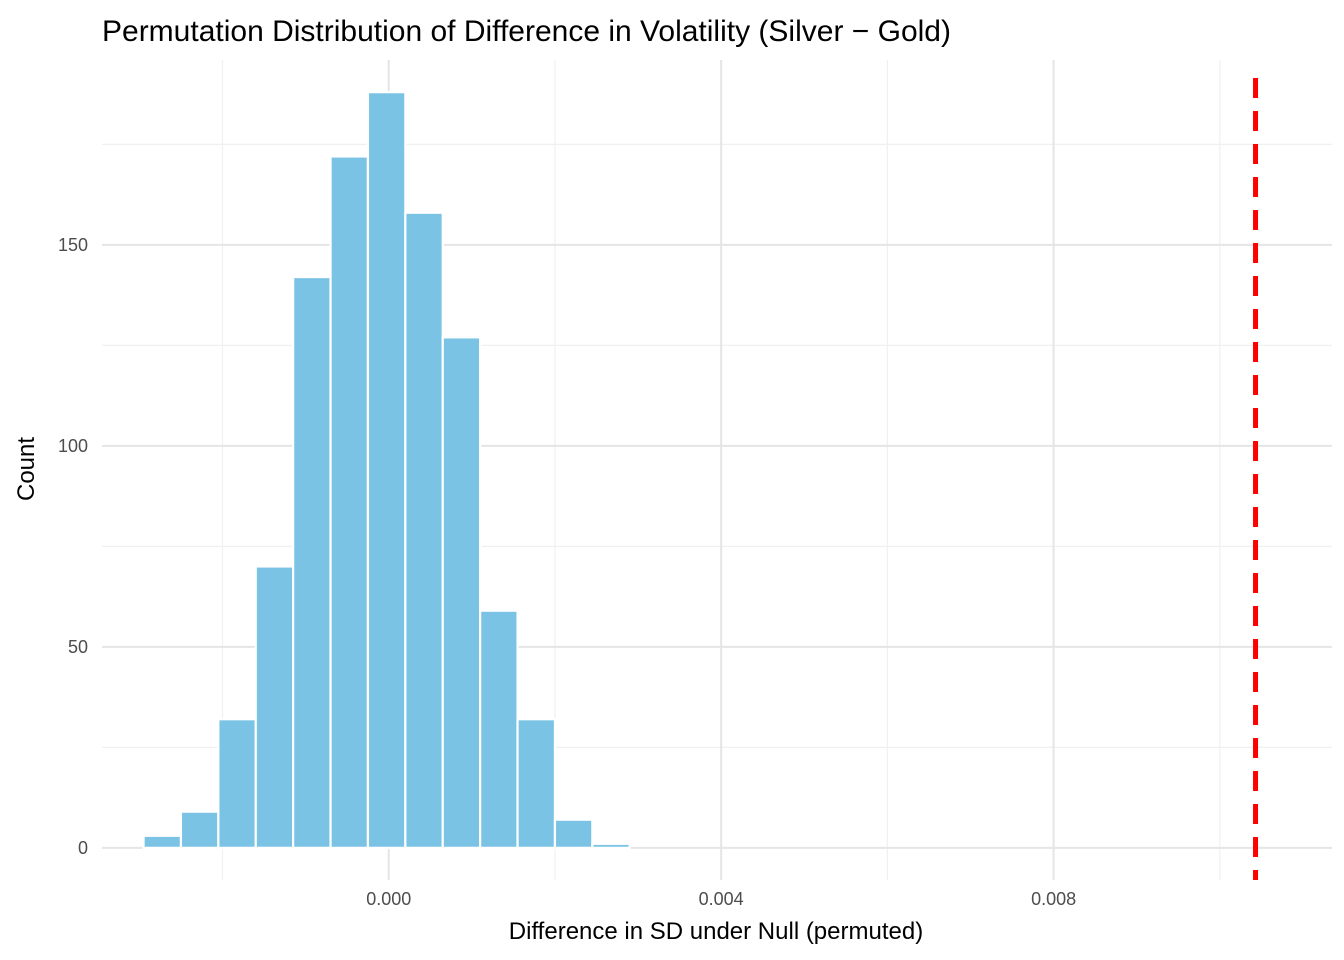 This screenshot has height=960, width=1344. Describe the element at coordinates (721, 899) in the screenshot. I see `x-tick-label: 0.004` at that location.